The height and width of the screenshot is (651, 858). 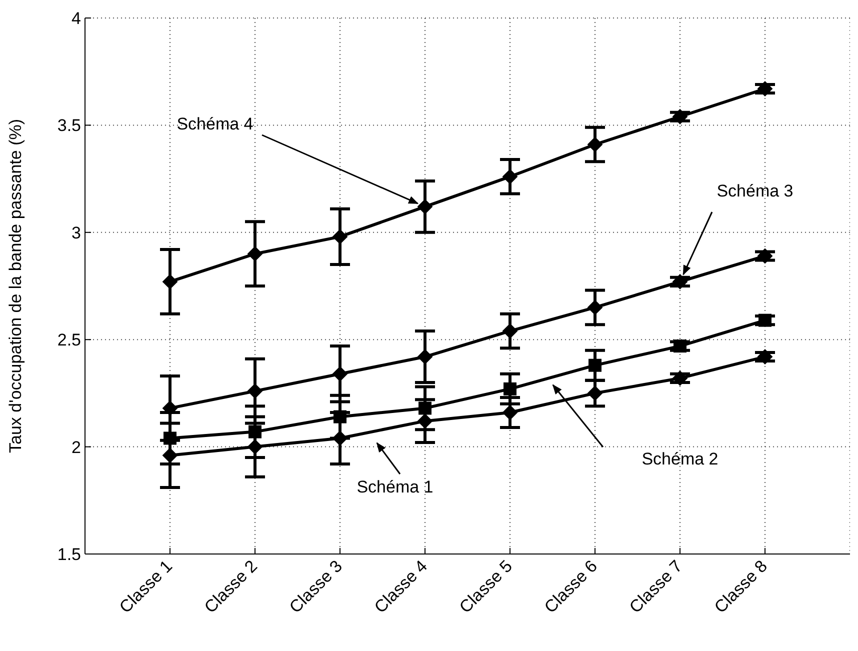 What do you see at coordinates (755, 190) in the screenshot?
I see `annotation: Schéma 3` at bounding box center [755, 190].